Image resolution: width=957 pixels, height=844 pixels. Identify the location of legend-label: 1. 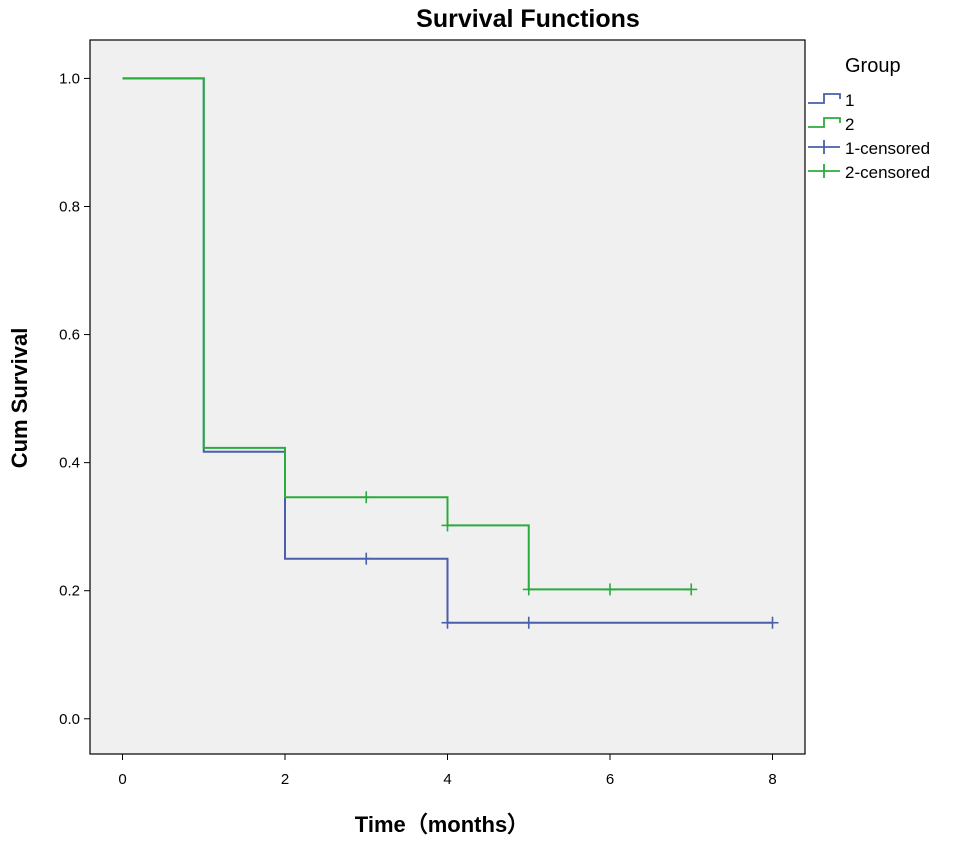
(849, 100).